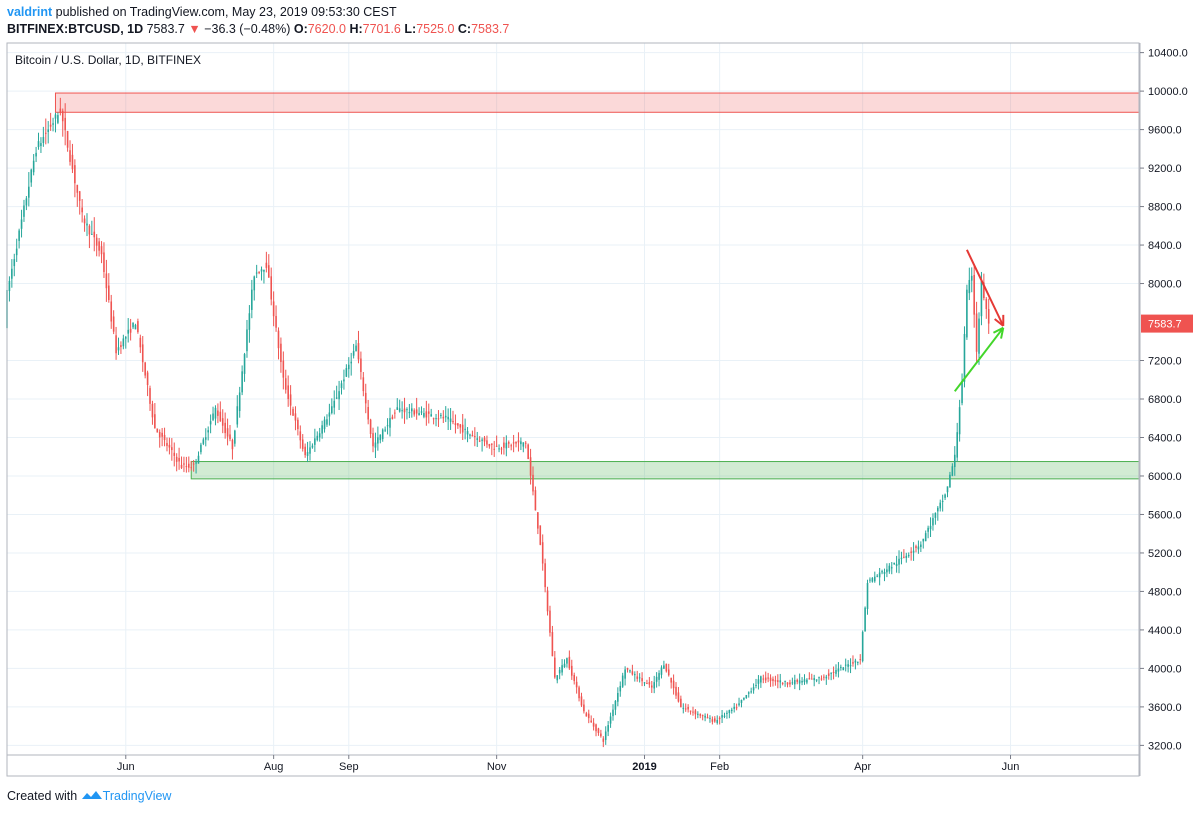 This screenshot has height=818, width=1202. What do you see at coordinates (1165, 631) in the screenshot?
I see `y-tick-label: 4400.0` at bounding box center [1165, 631].